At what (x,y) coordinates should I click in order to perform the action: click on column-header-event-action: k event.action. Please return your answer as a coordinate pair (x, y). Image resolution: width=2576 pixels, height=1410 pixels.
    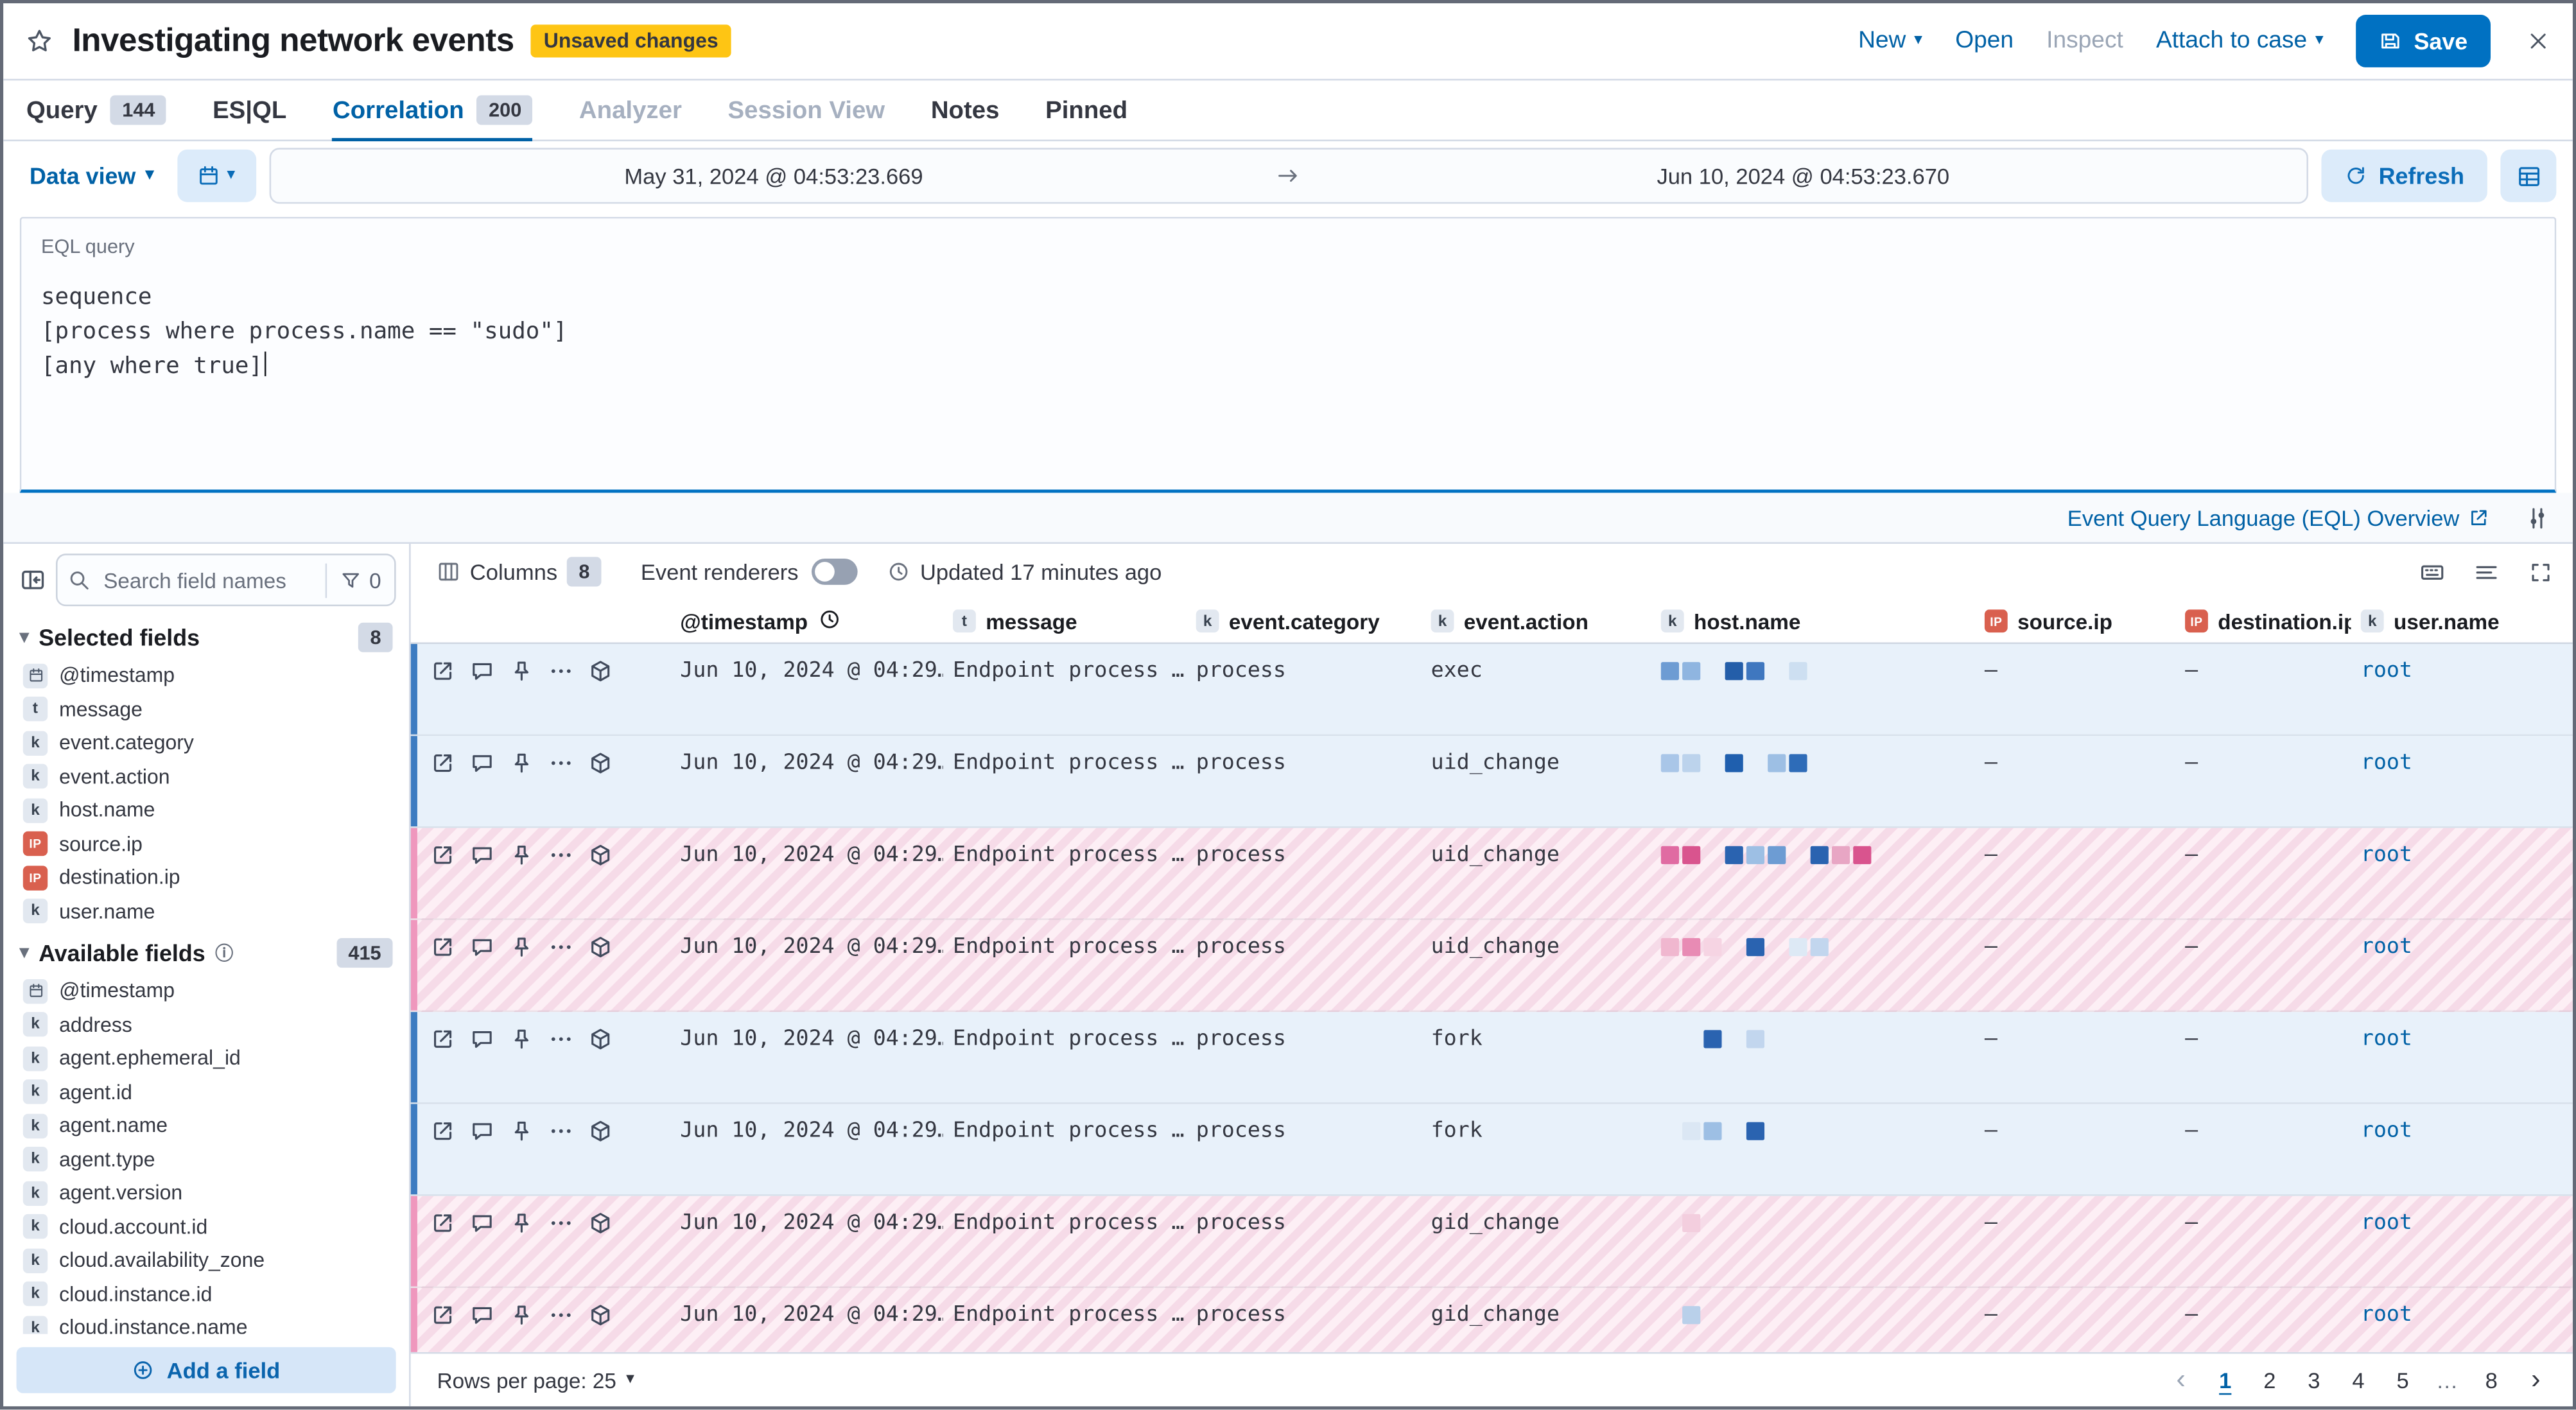
    Looking at the image, I should click on (1536, 621).